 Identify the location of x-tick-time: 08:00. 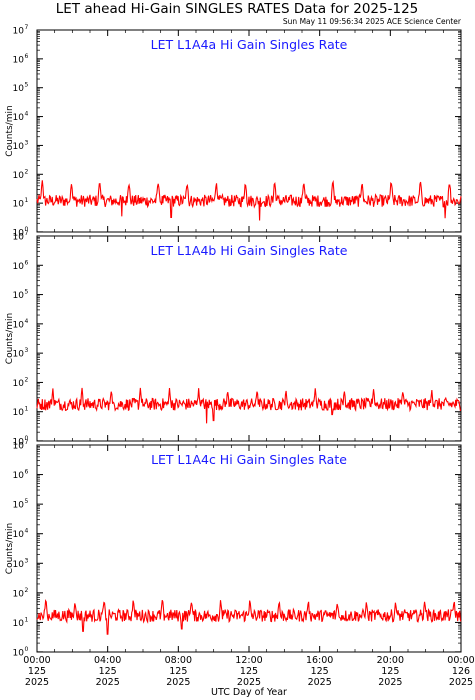
(178, 660).